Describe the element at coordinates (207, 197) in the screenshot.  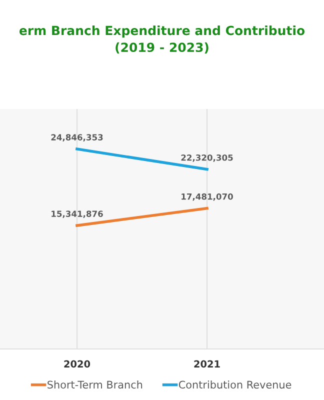
I see `data-label: 17,481,070` at that location.